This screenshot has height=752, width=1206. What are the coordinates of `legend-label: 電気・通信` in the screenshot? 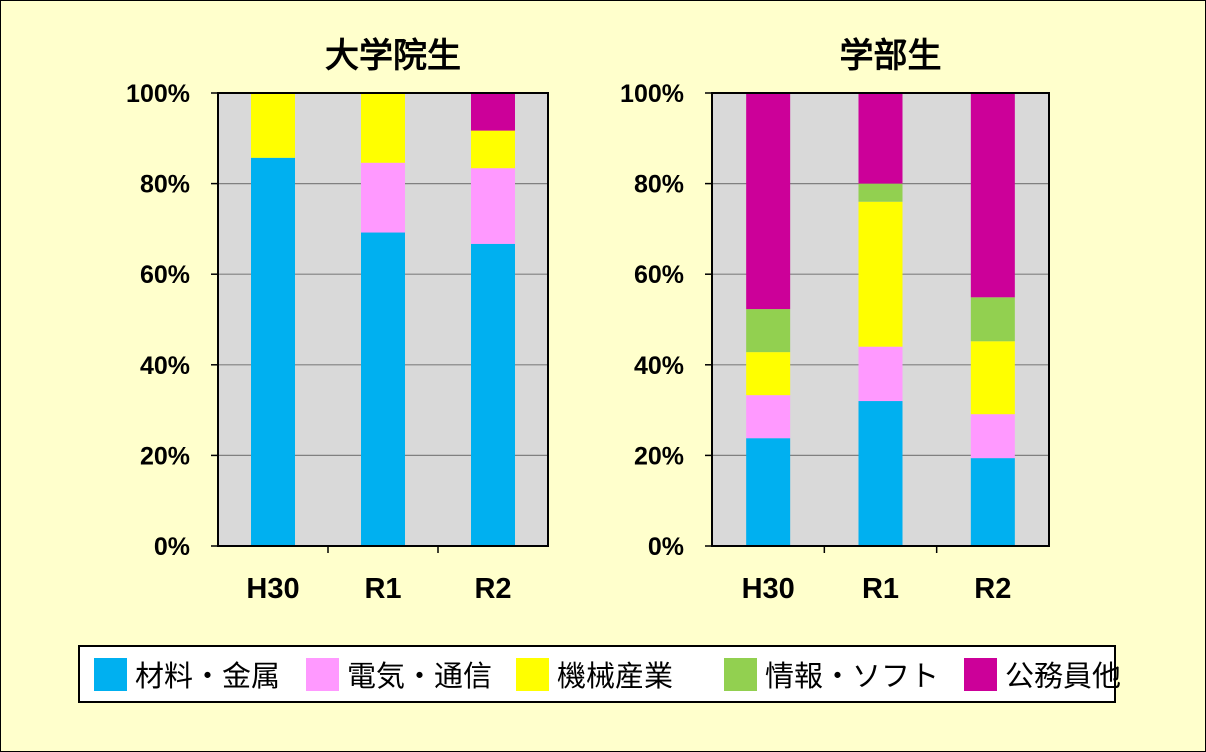 It's located at (420, 676).